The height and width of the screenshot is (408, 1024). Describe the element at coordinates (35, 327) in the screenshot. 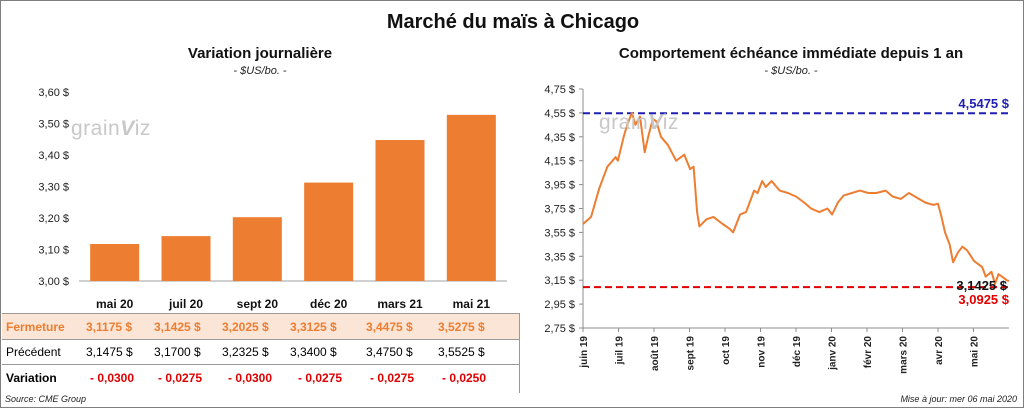

I see `row-label: Fermeture` at that location.